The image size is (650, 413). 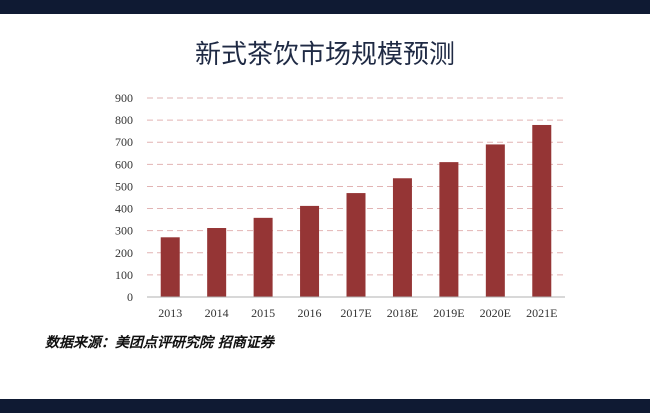 What do you see at coordinates (217, 313) in the screenshot?
I see `x-tick-label: 2014` at bounding box center [217, 313].